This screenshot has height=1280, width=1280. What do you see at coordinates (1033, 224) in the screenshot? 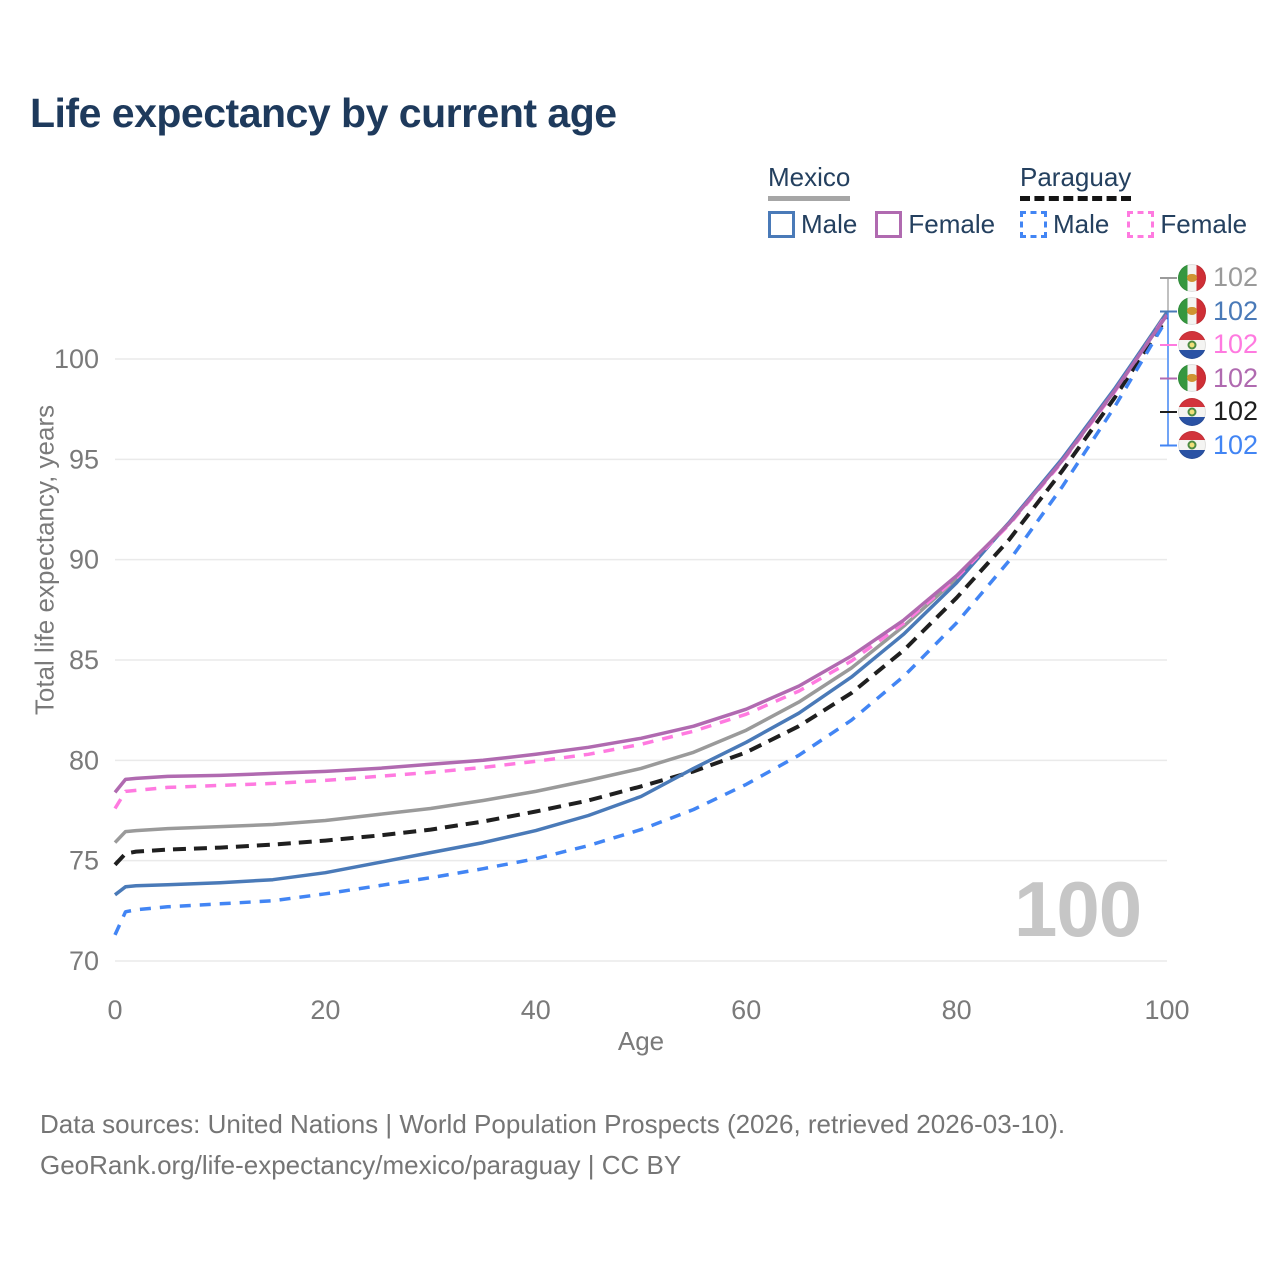
I see `paraguay-male-swatch-icon` at bounding box center [1033, 224].